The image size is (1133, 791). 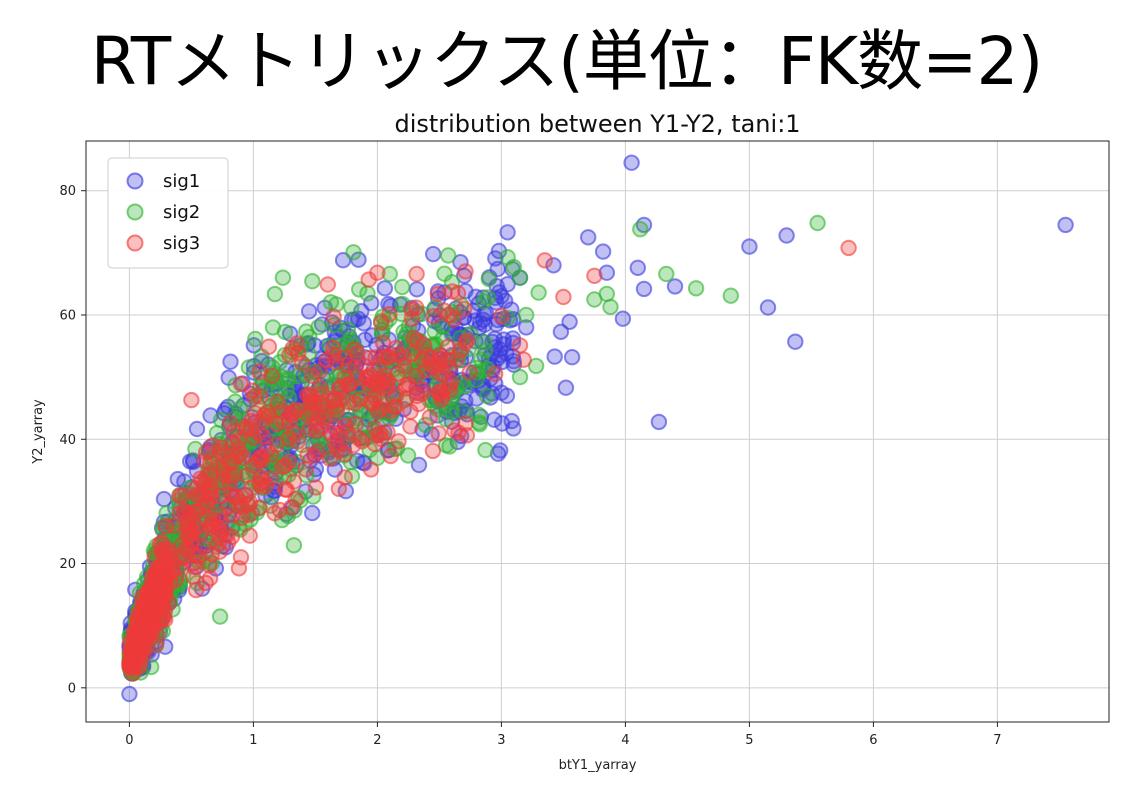 I want to click on x-tick-label: 0, so click(x=129, y=740).